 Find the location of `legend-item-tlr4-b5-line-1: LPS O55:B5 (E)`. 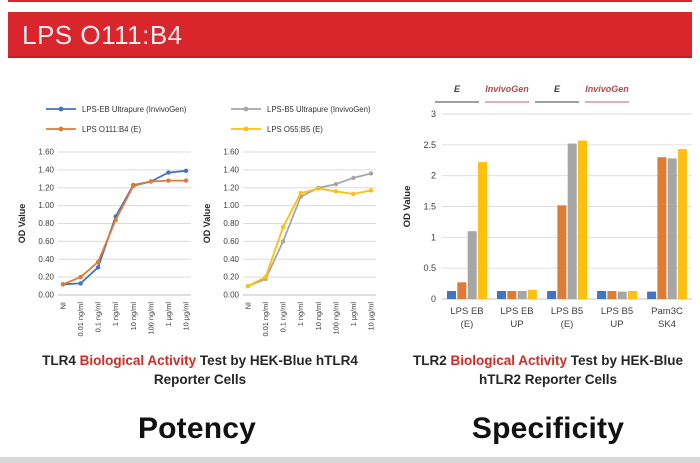

legend-item-tlr4-b5-line-1: LPS O55:B5 (E) is located at coordinates (277, 129).